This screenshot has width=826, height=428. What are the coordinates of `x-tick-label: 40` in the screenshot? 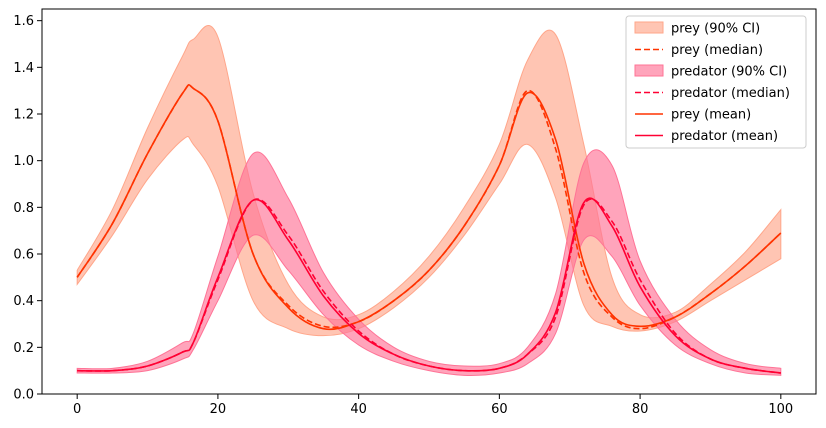 It's located at (358, 409).